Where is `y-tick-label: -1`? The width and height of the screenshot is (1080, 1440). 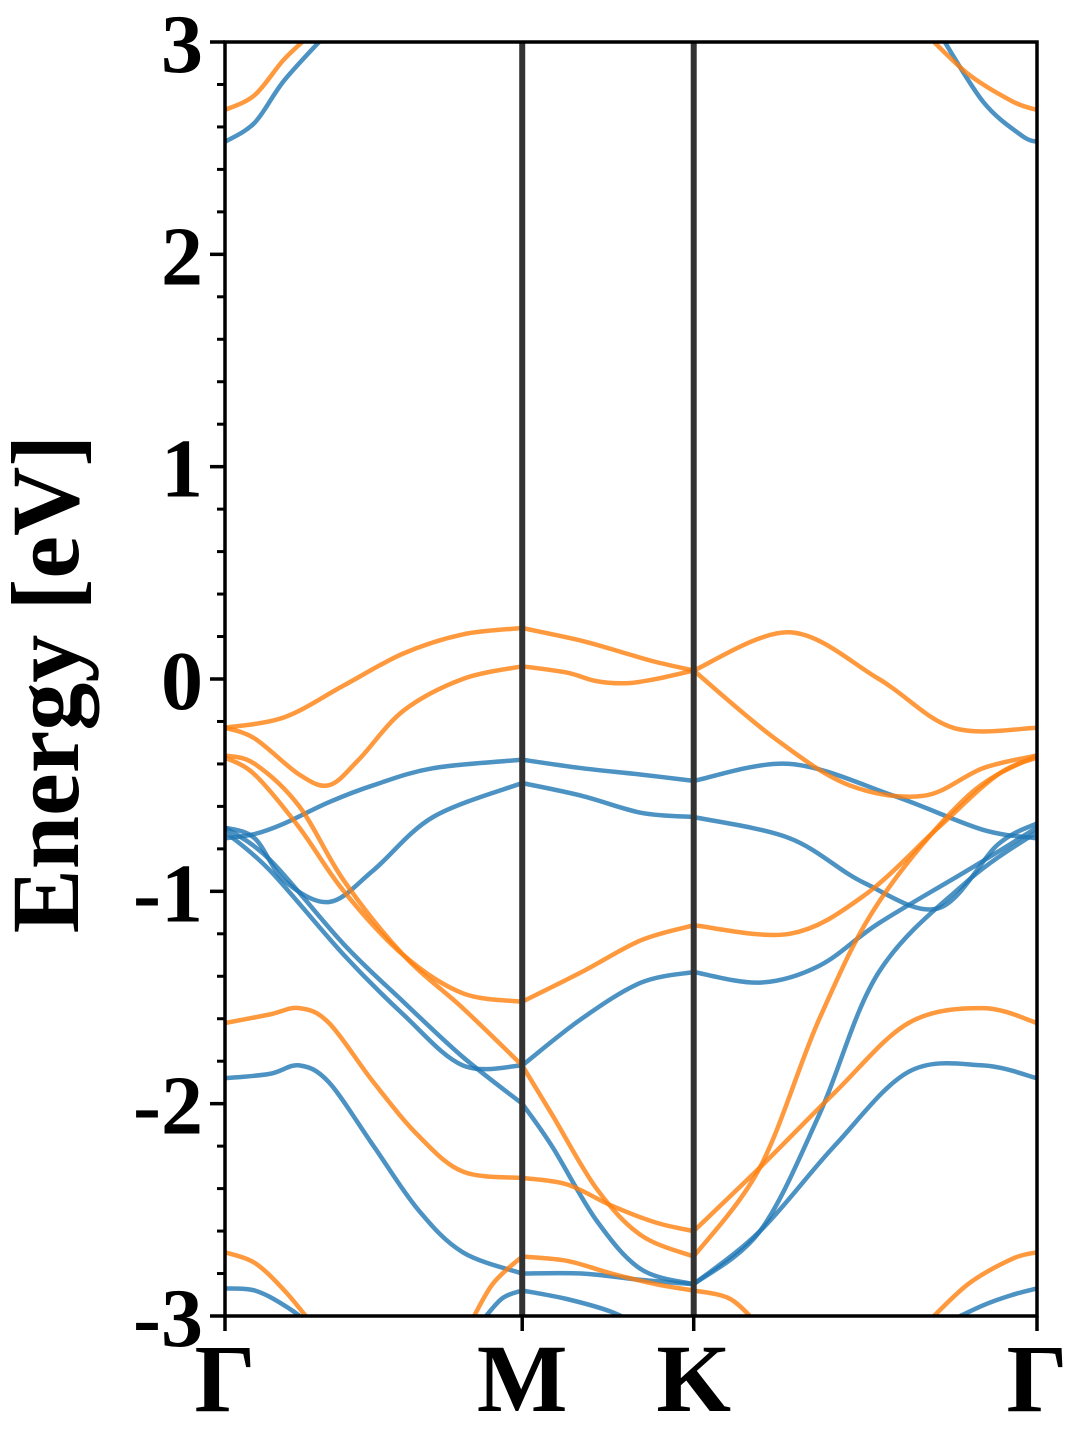 y-tick-label: -1 is located at coordinates (168, 893).